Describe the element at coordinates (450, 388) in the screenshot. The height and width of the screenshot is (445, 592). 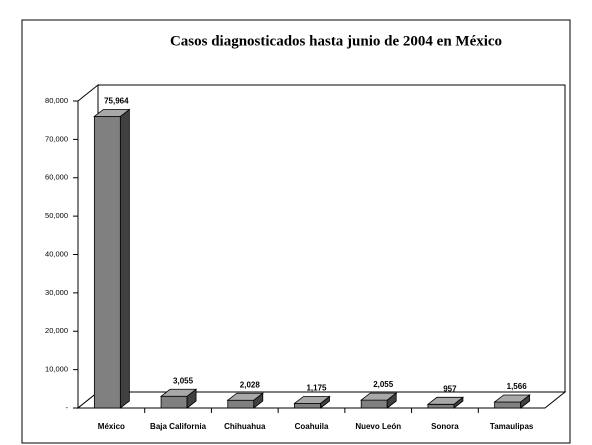
I see `value-label: 957` at that location.